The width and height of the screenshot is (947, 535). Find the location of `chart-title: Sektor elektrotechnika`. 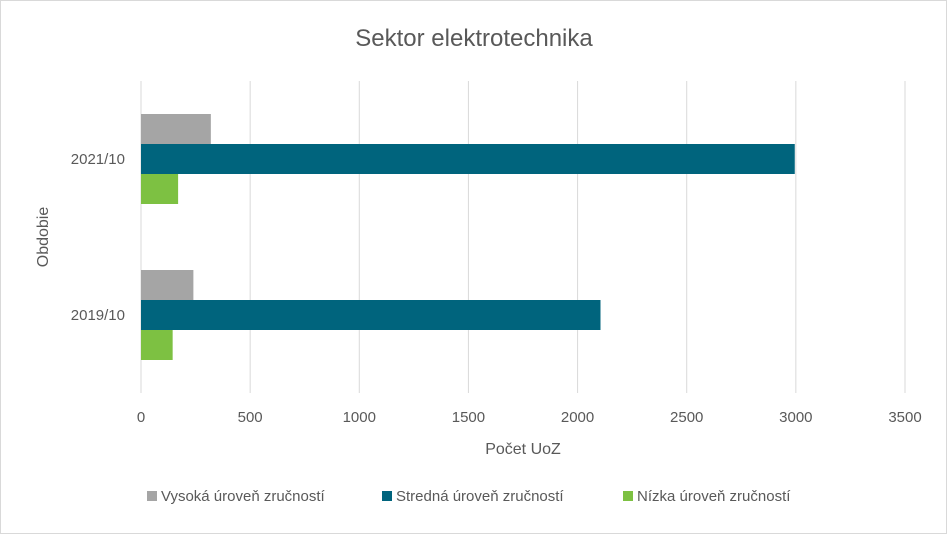

chart-title: Sektor elektrotechnika is located at coordinates (474, 38).